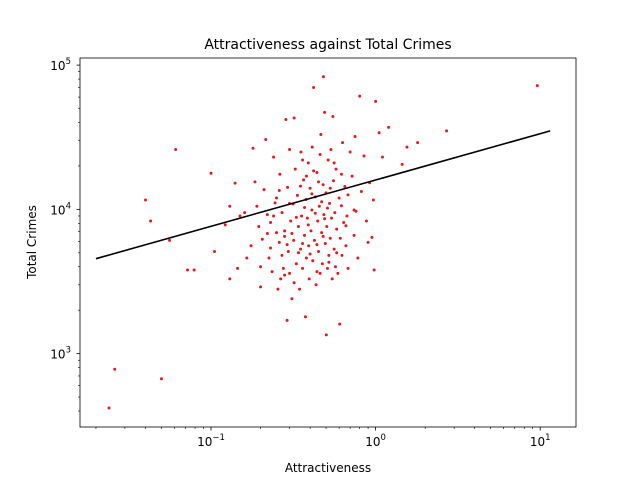  I want to click on y-tick-label: 10⁴, so click(60, 209).